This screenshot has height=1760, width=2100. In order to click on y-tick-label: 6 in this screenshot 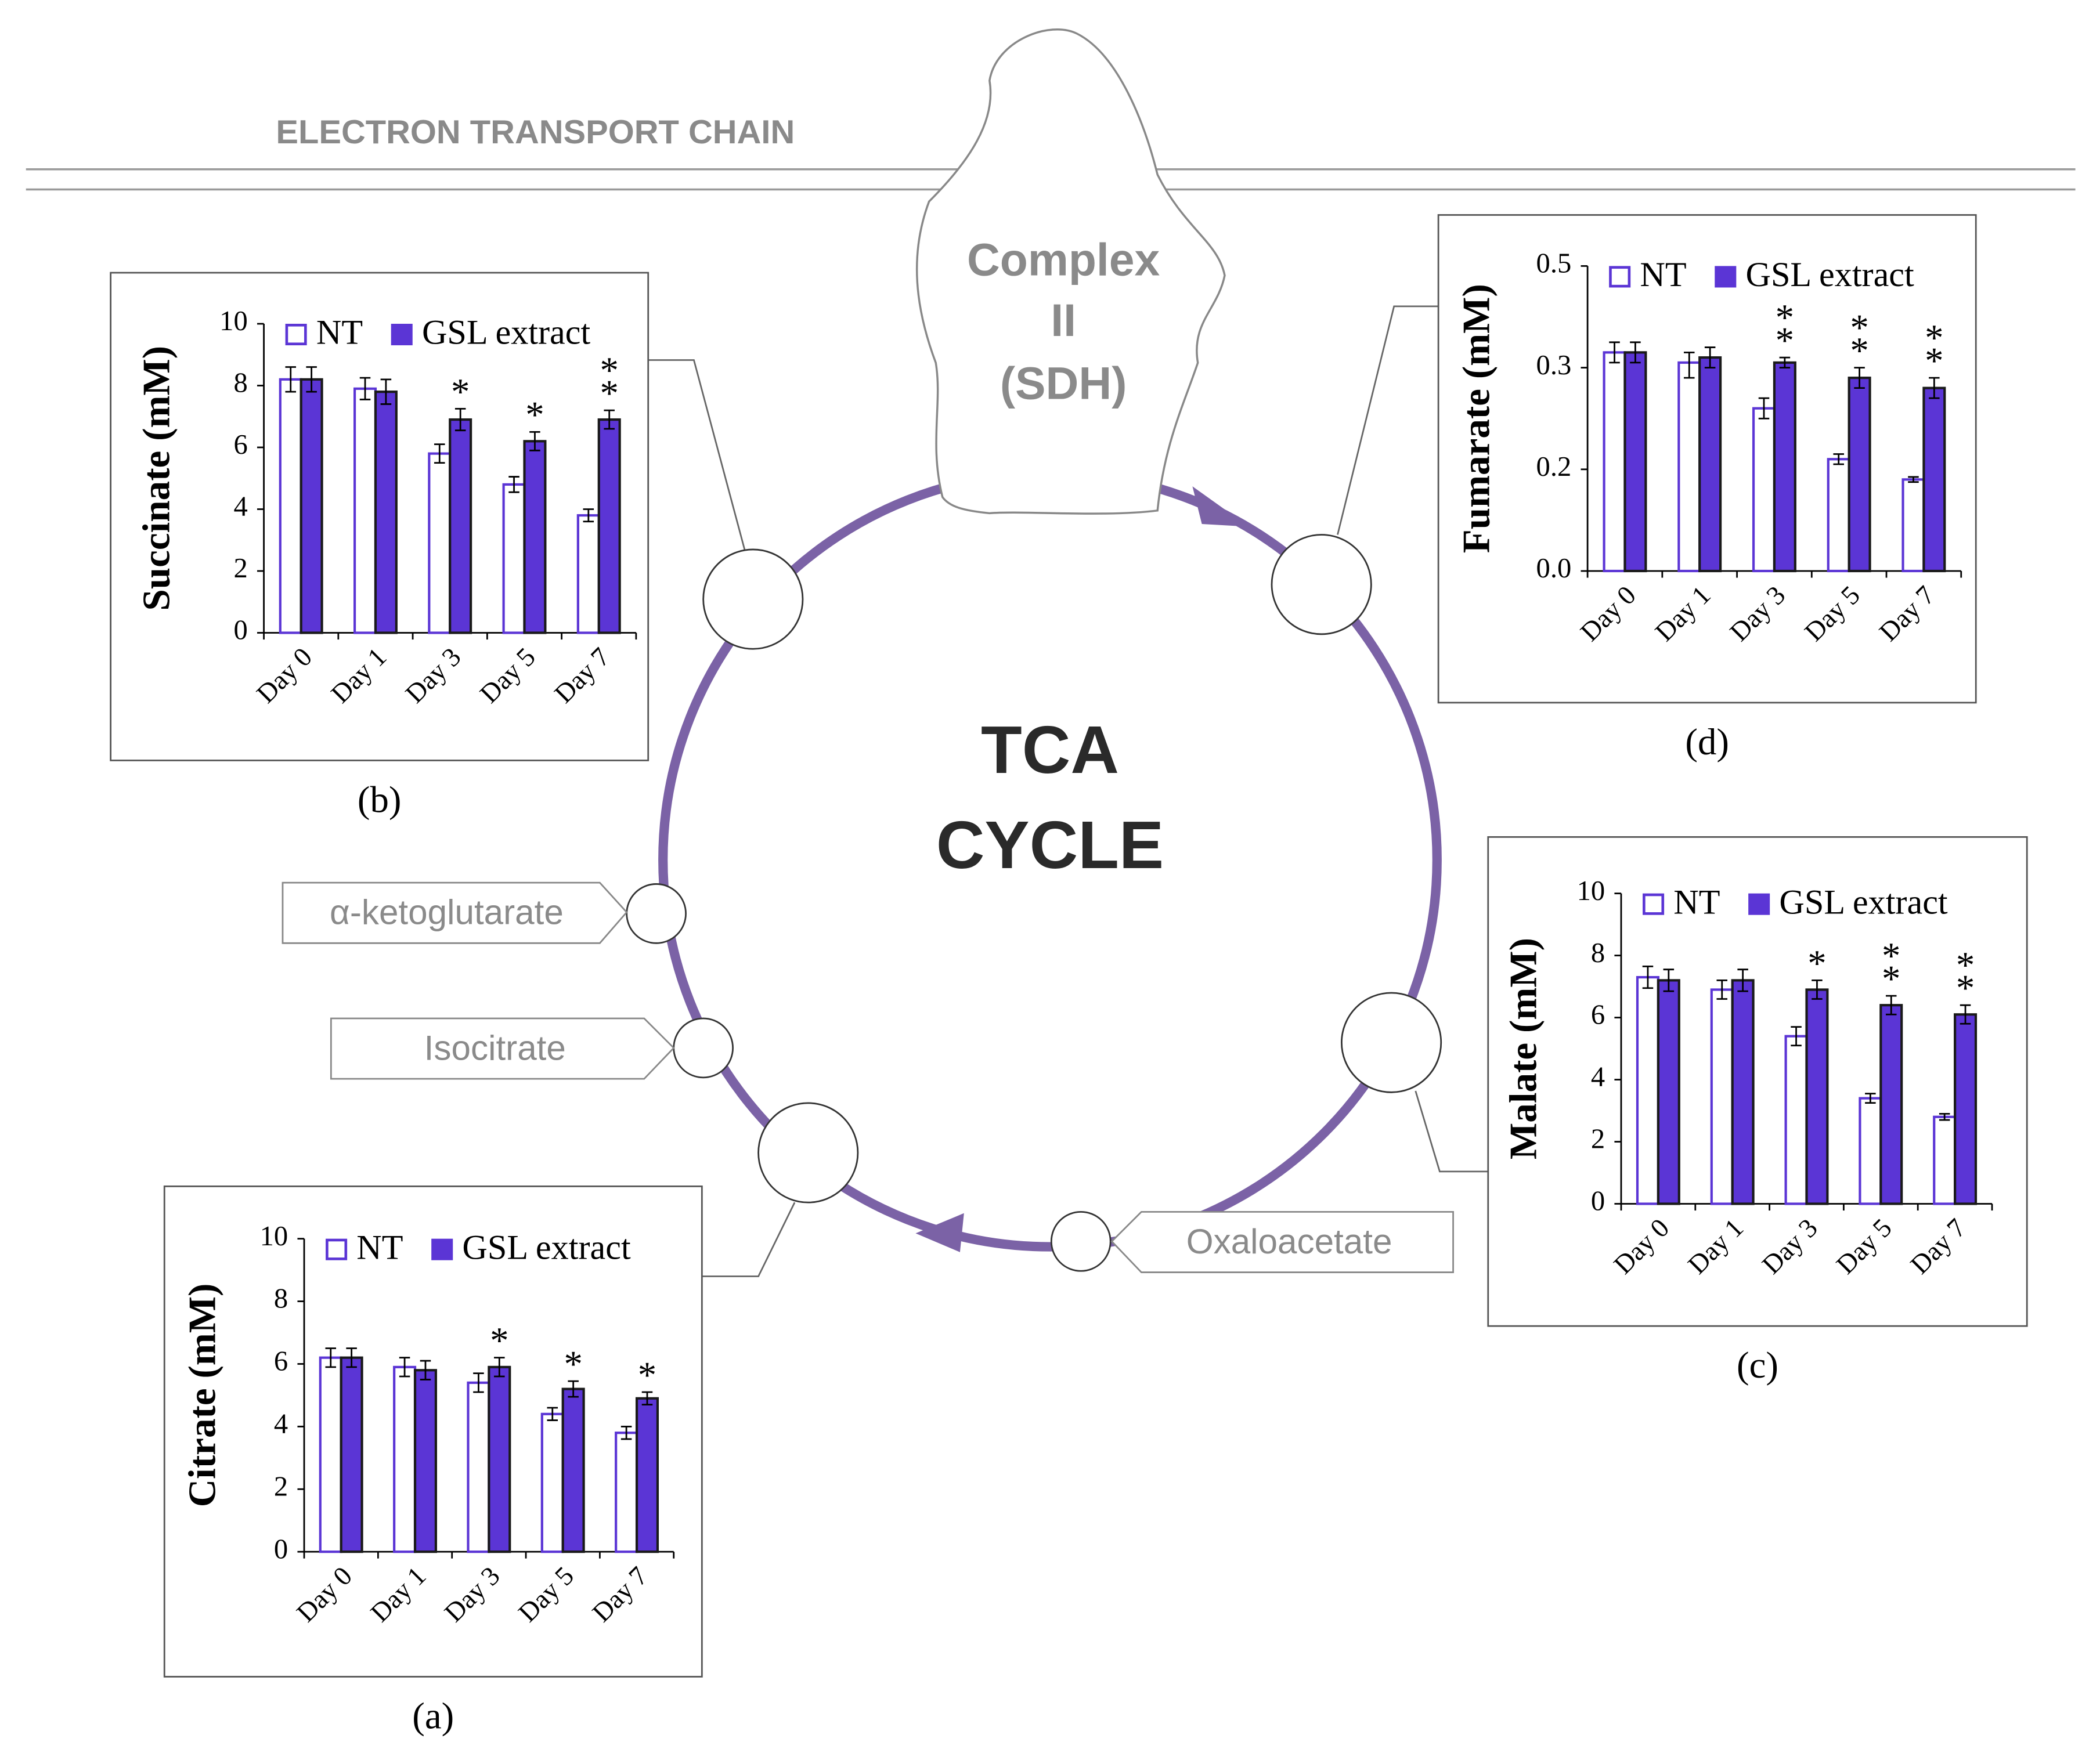, I will do `click(1598, 1015)`.